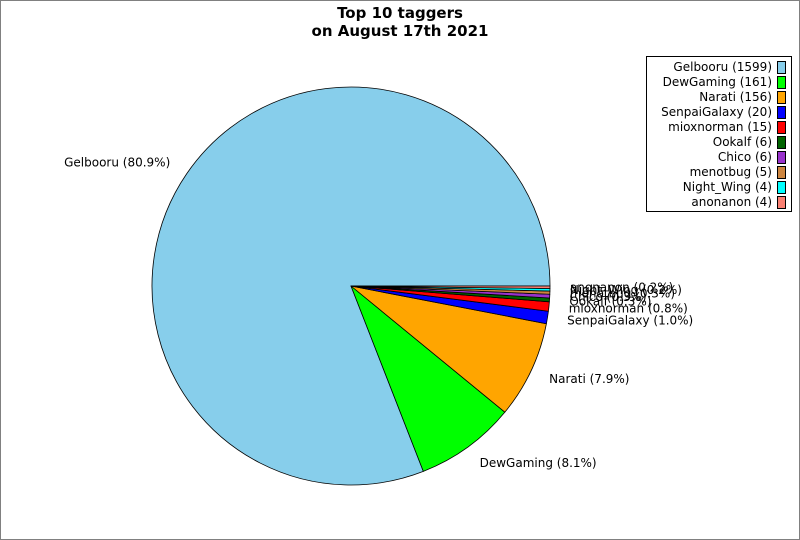 The image size is (800, 540). I want to click on pie-slice-narati, so click(448, 349).